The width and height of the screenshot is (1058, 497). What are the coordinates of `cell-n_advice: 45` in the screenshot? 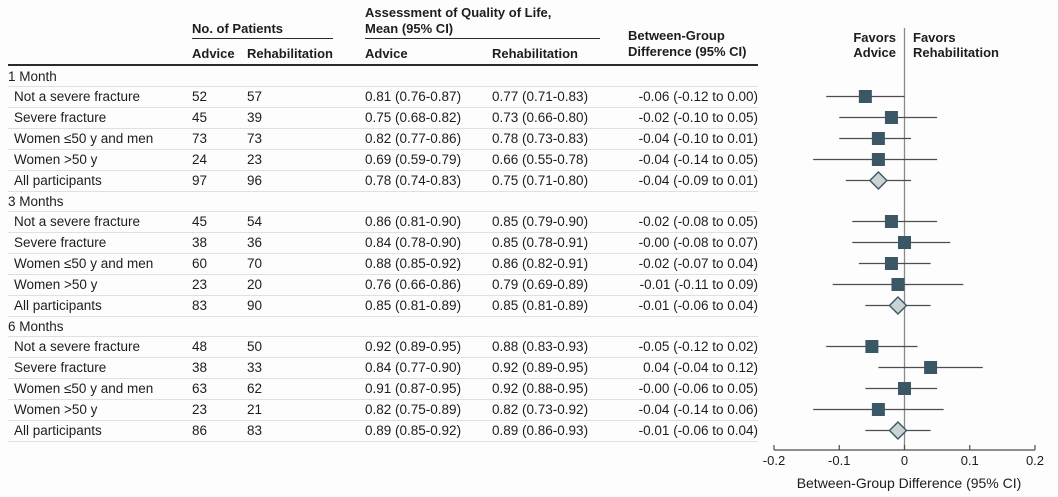 It's located at (200, 117).